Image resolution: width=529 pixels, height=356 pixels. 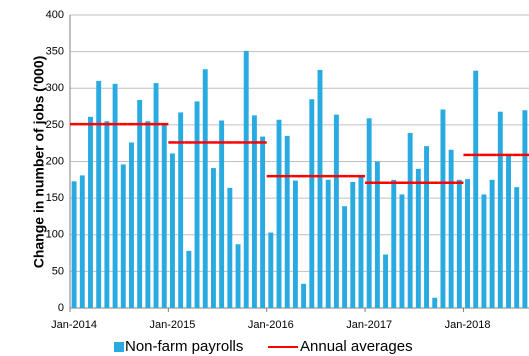 What do you see at coordinates (55, 198) in the screenshot?
I see `y-tick-label: 150` at bounding box center [55, 198].